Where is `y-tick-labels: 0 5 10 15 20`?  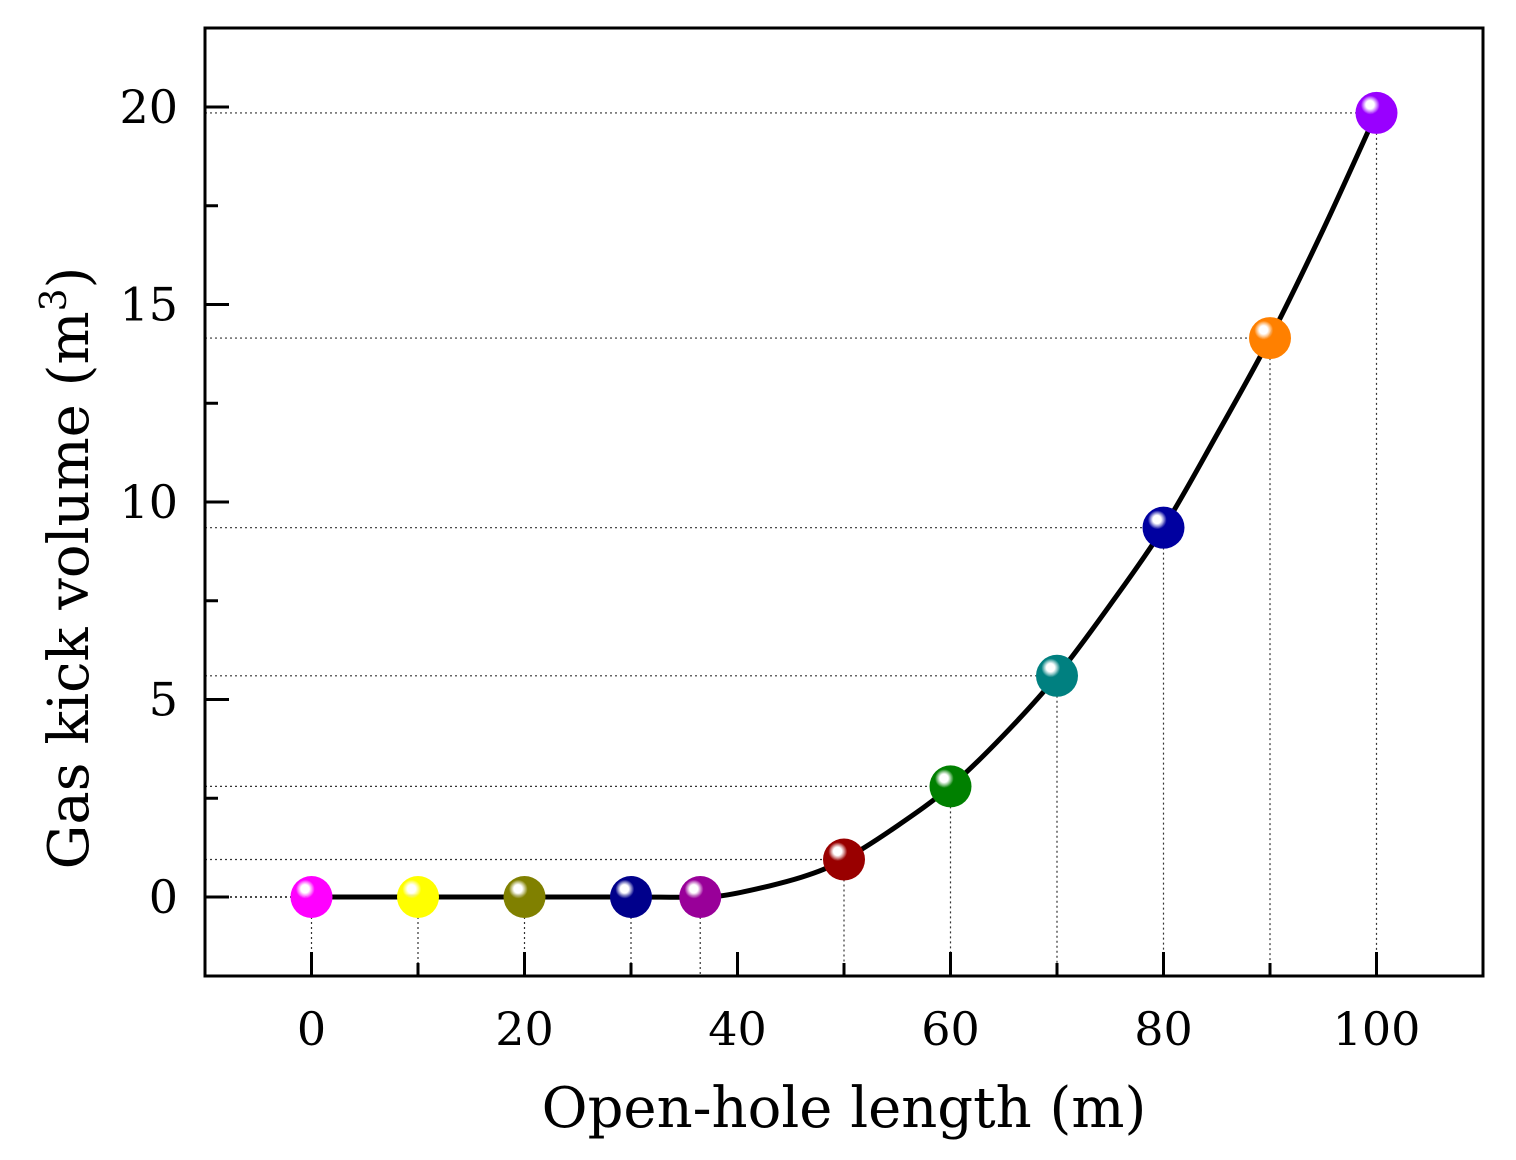 y-tick-labels: 0 5 10 15 20 is located at coordinates (148, 502).